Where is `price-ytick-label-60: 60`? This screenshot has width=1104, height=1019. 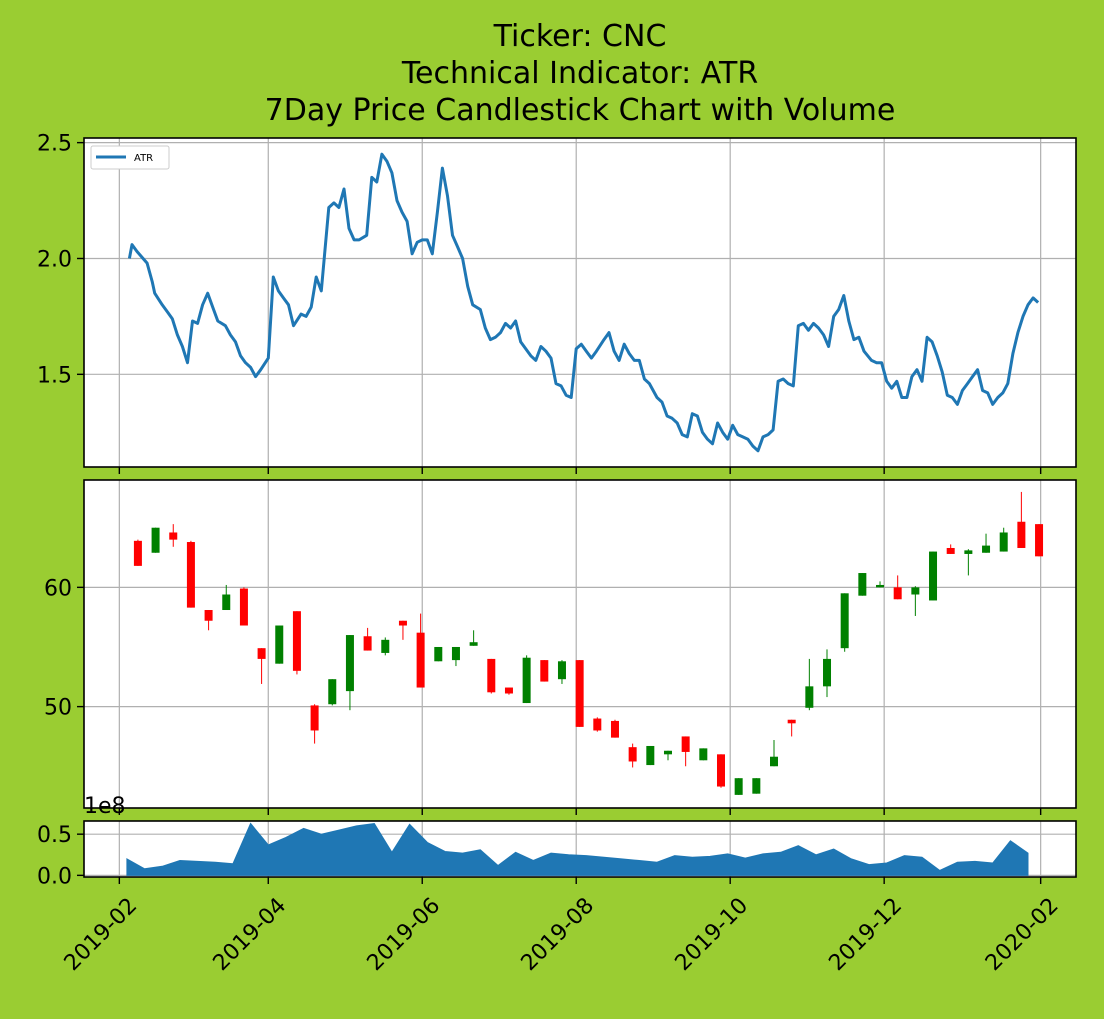
price-ytick-label-60: 60 is located at coordinates (58, 588).